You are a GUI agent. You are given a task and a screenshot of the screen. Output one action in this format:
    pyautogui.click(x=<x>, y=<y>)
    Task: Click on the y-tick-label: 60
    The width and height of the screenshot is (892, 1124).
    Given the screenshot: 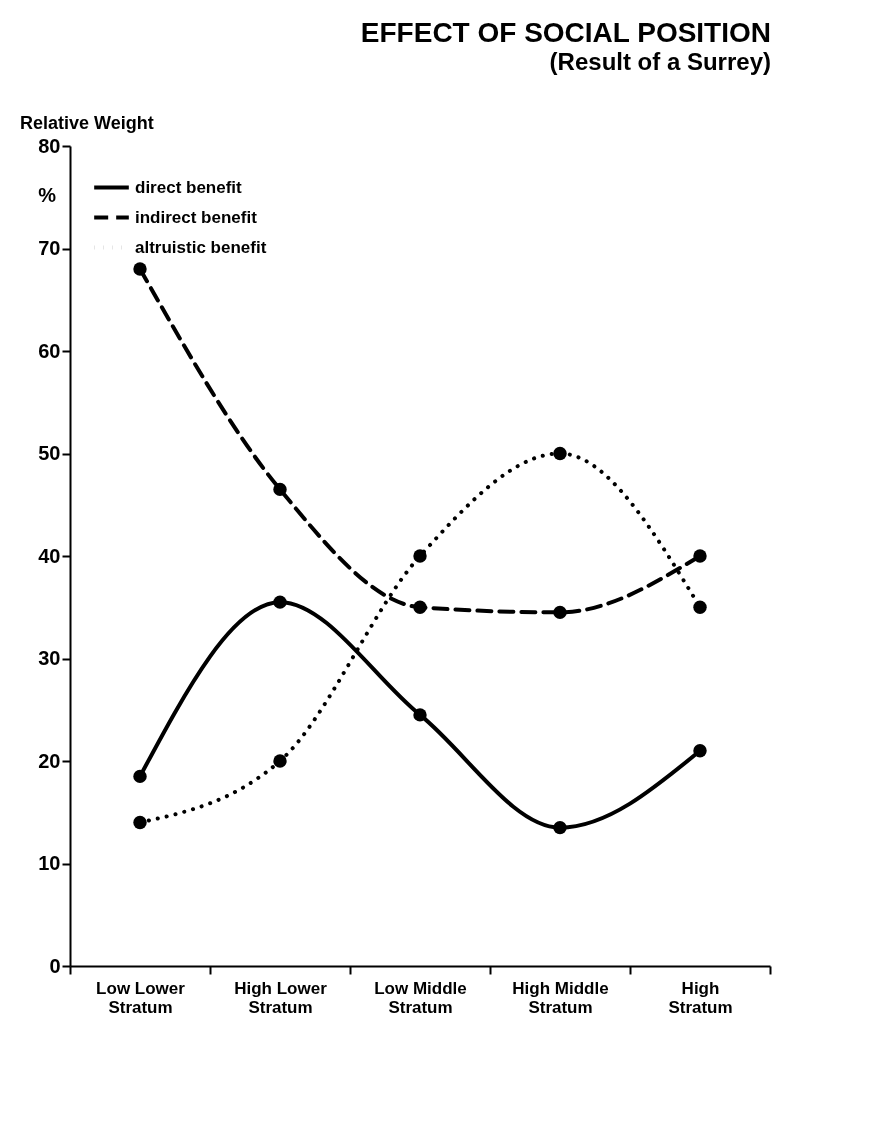 What is the action you would take?
    pyautogui.click(x=49, y=350)
    